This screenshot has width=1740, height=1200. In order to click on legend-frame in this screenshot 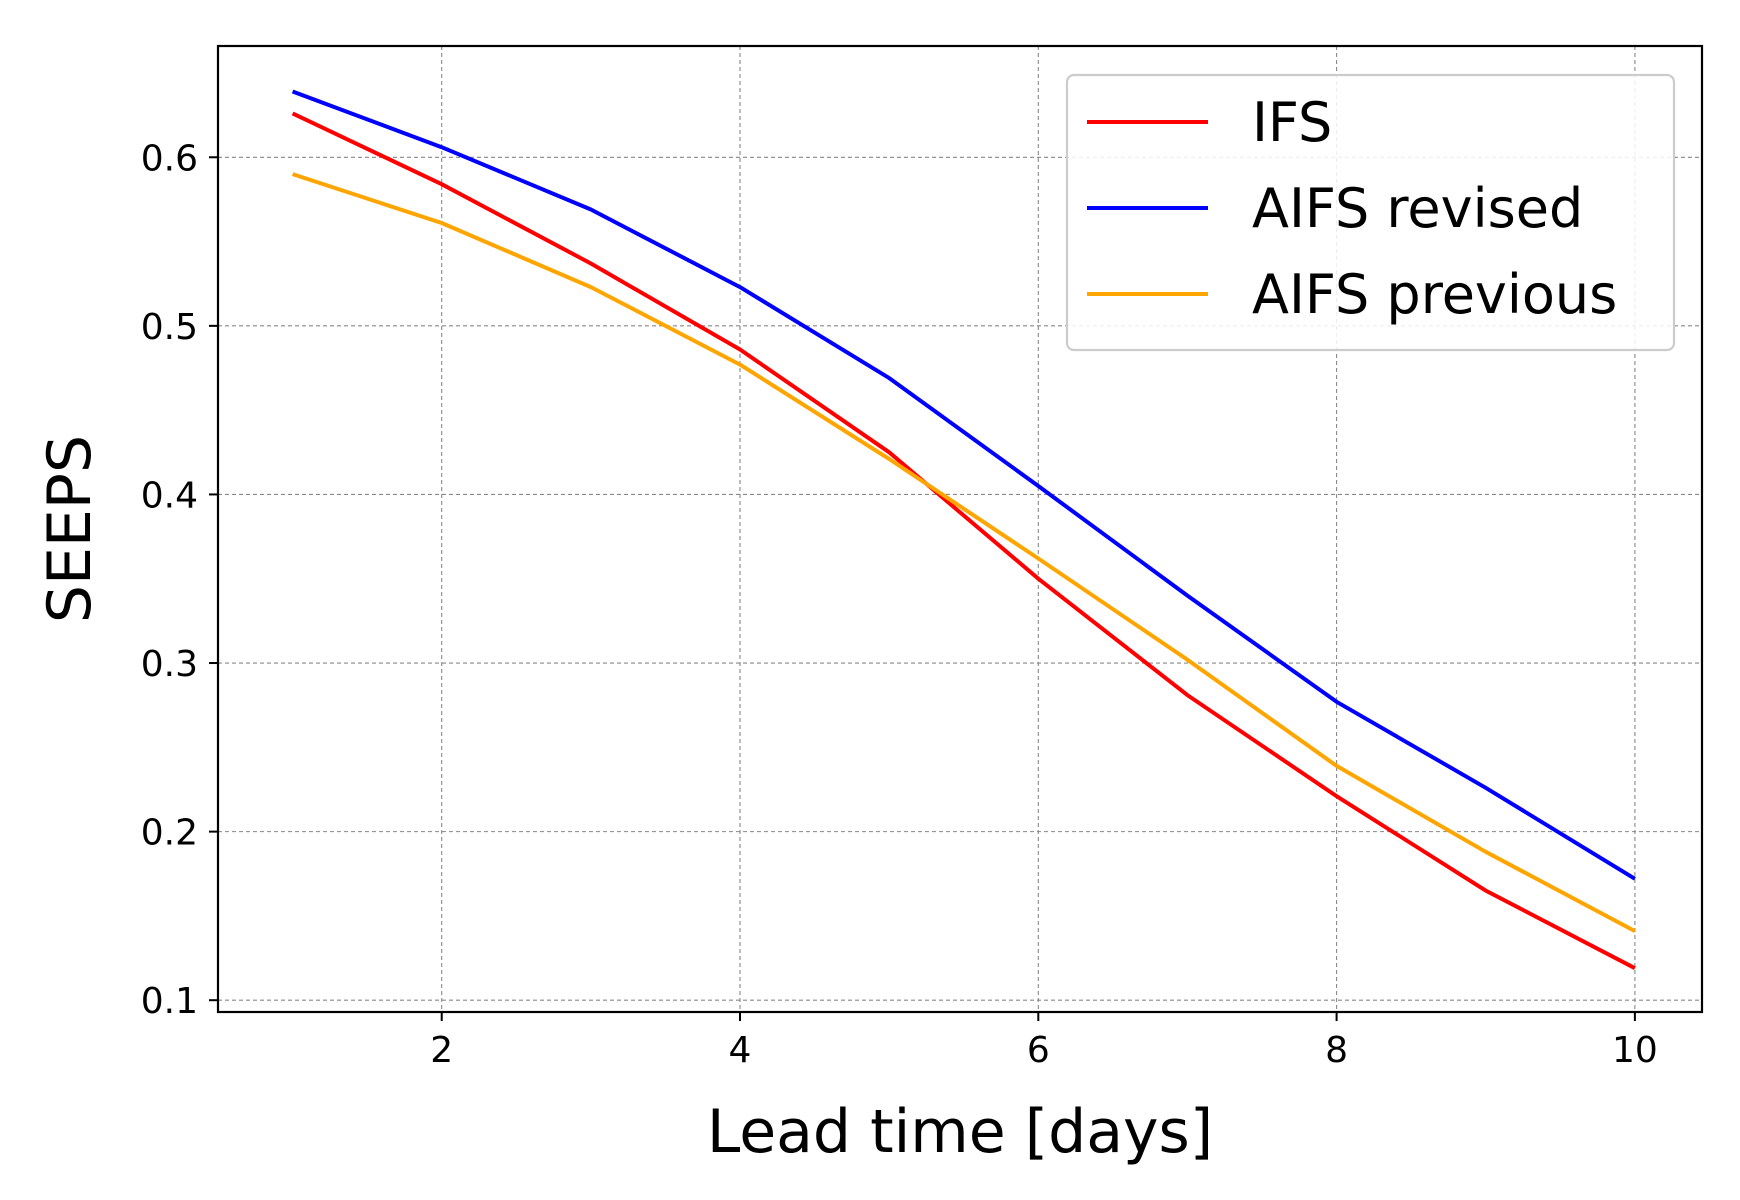, I will do `click(1370, 212)`.